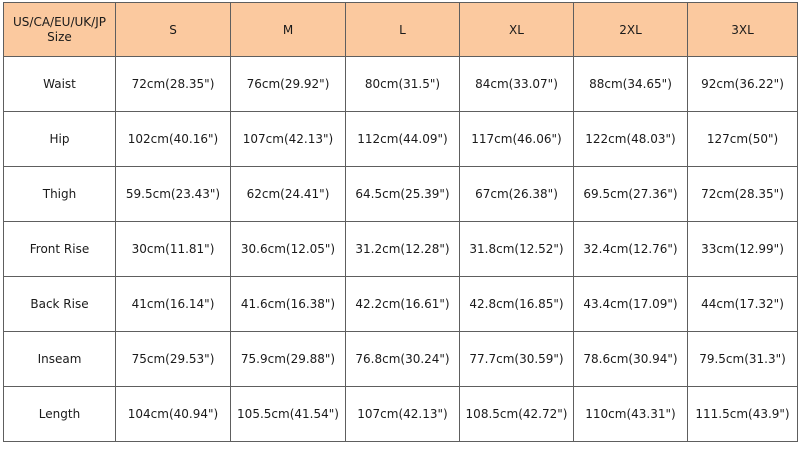  What do you see at coordinates (742, 249) in the screenshot?
I see `table-cell: 33cm(12.99")` at bounding box center [742, 249].